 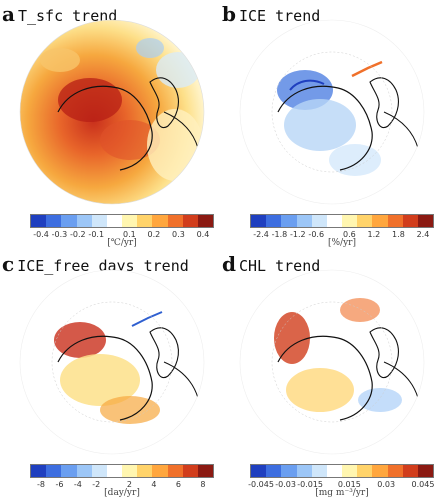 What do you see at coordinates (349, 234) in the screenshot?
I see `colorbar-tick-label: 0.6` at bounding box center [349, 234].